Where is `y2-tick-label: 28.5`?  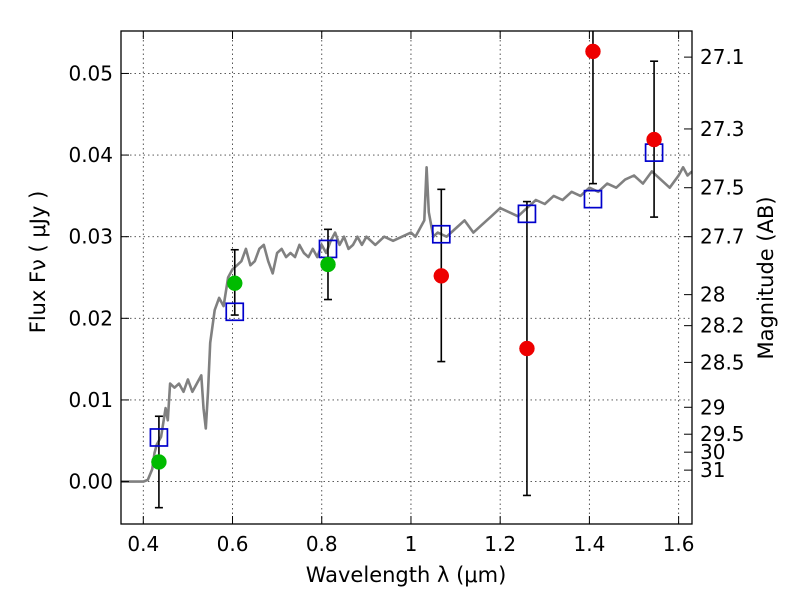 y2-tick-label: 28.5 is located at coordinates (722, 362).